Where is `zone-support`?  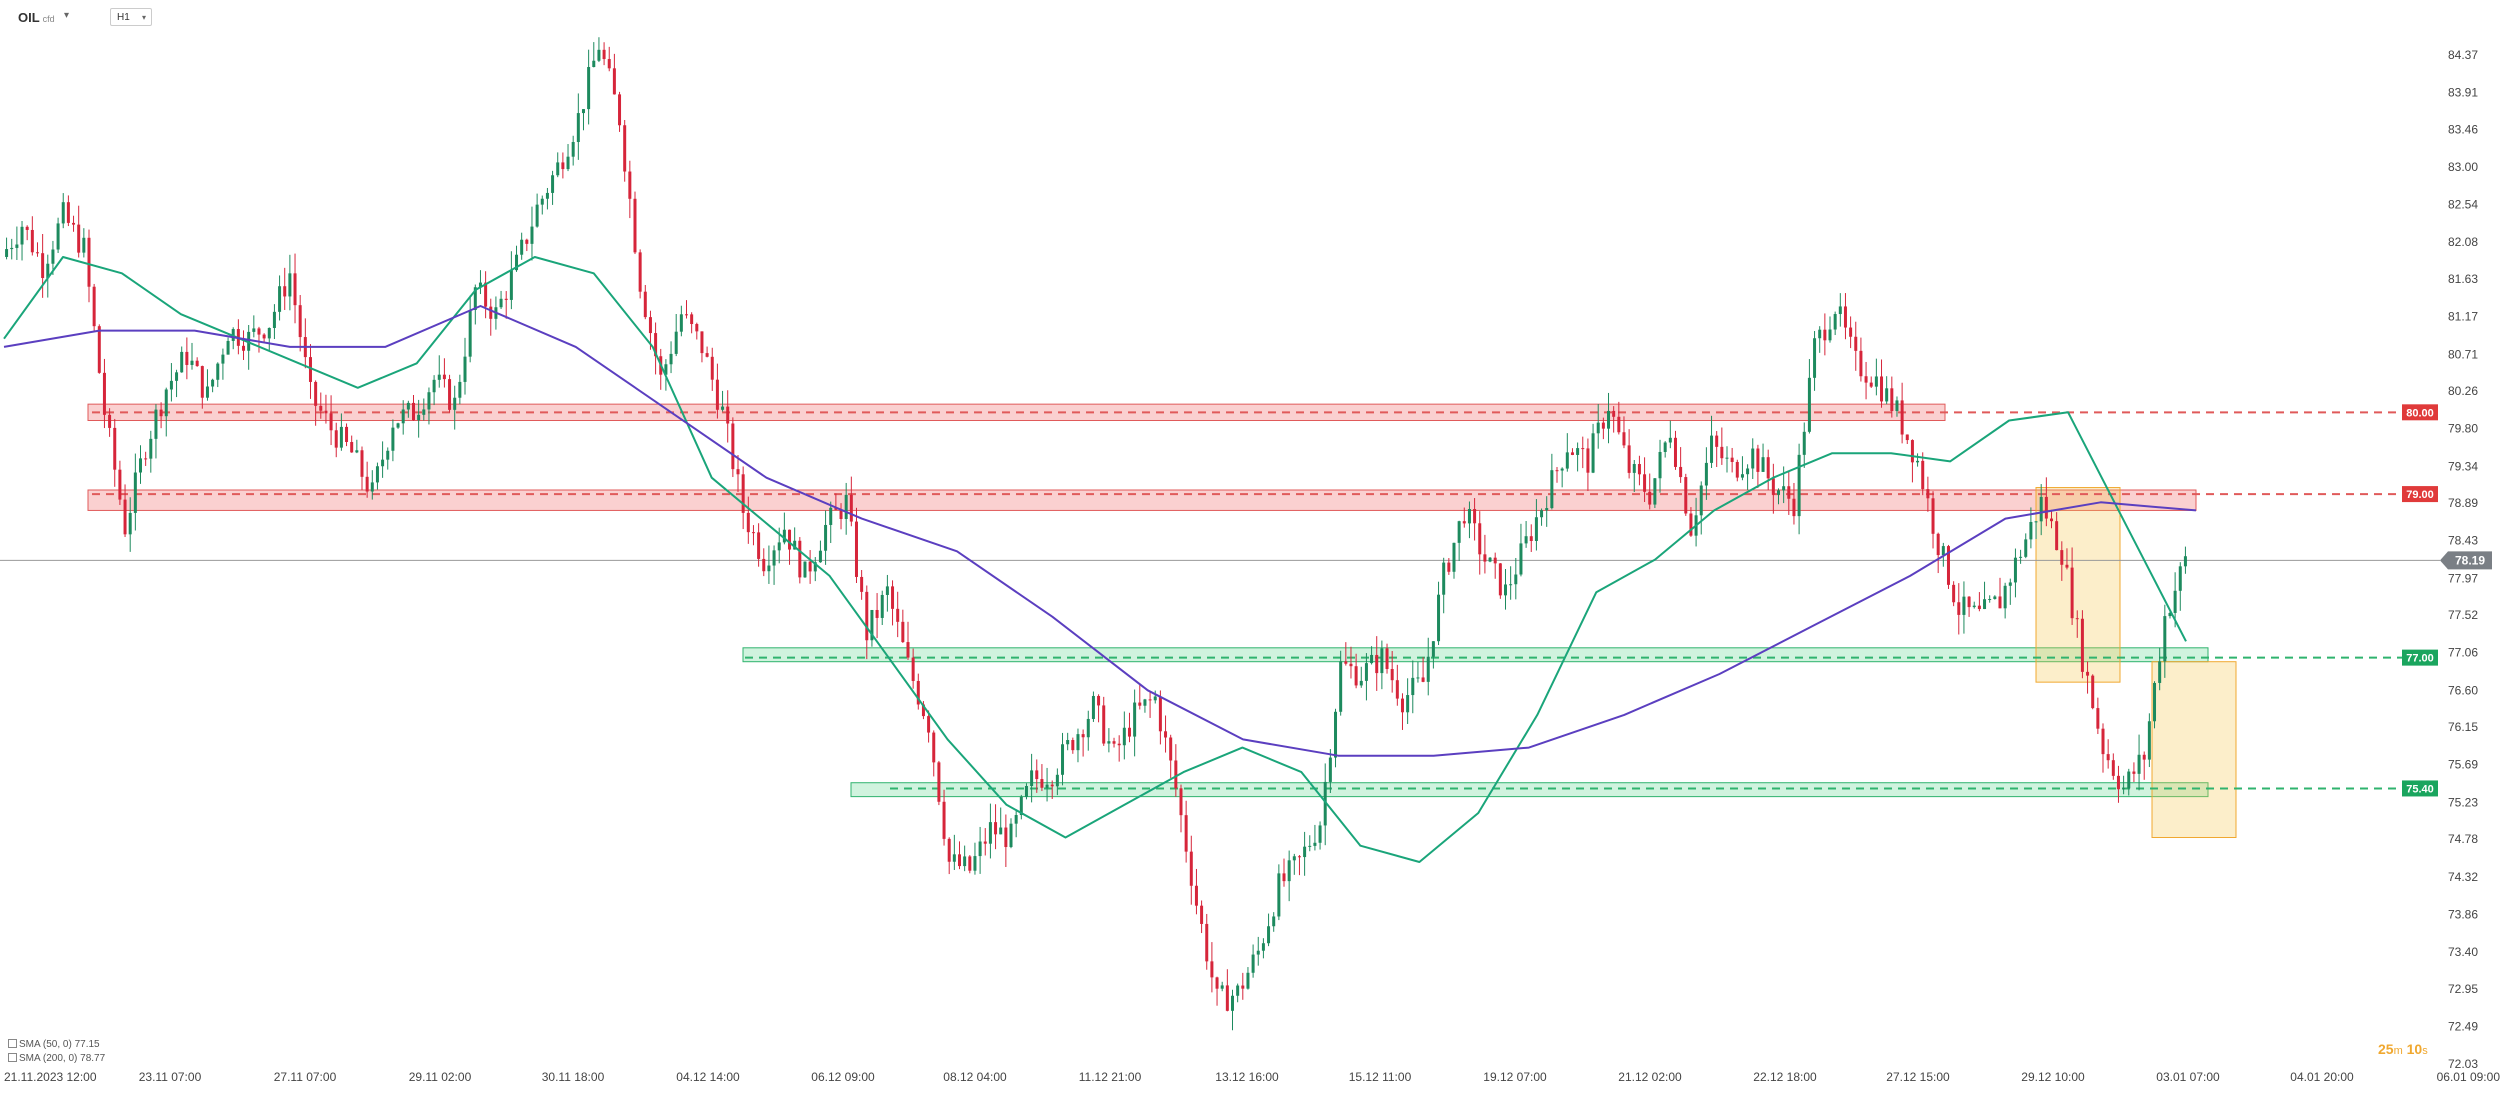
zone-support is located at coordinates (1529, 790).